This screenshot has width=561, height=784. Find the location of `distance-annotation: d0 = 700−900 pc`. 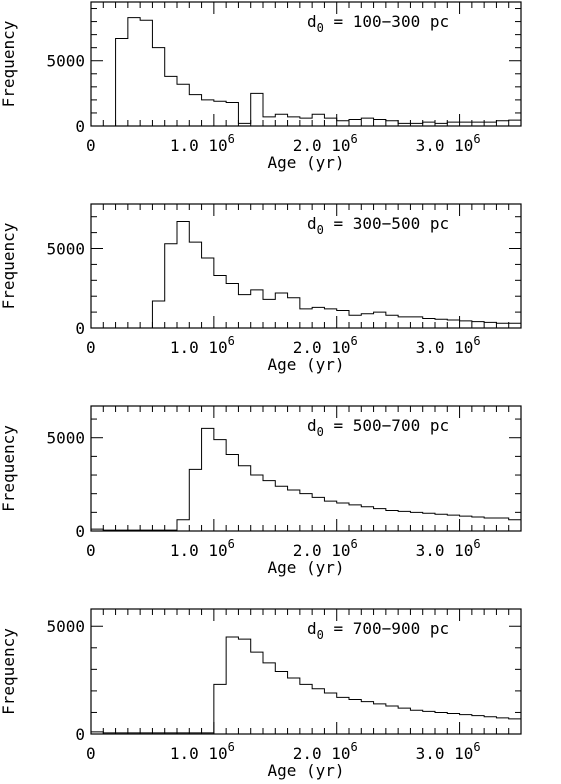

distance-annotation: d0 = 700−900 pc is located at coordinates (378, 630).